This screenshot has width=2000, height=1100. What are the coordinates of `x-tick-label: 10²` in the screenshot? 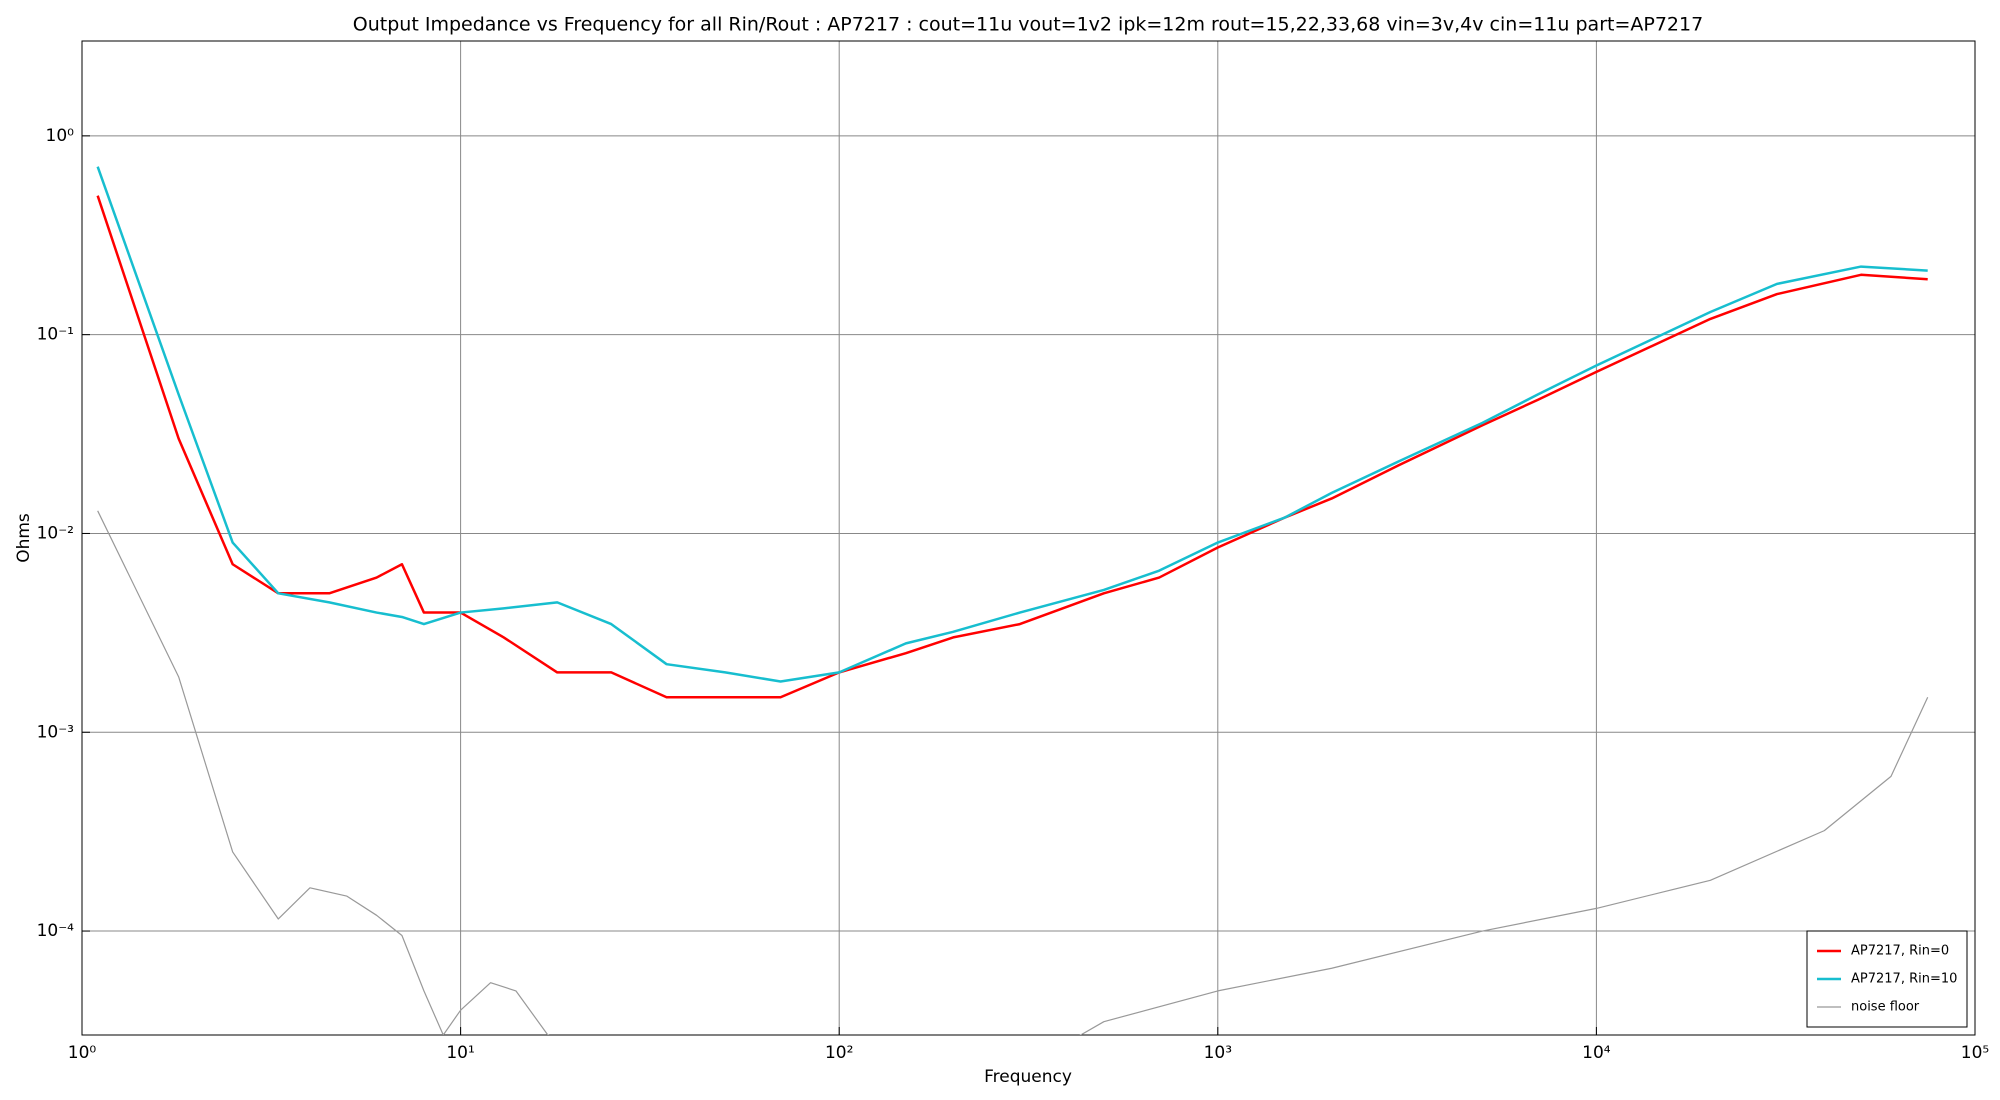 It's located at (839, 1053).